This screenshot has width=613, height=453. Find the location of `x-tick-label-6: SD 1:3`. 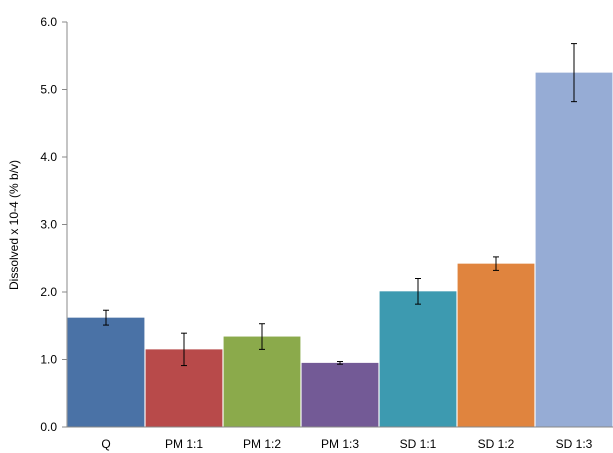

x-tick-label-6: SD 1:3 is located at coordinates (574, 444).